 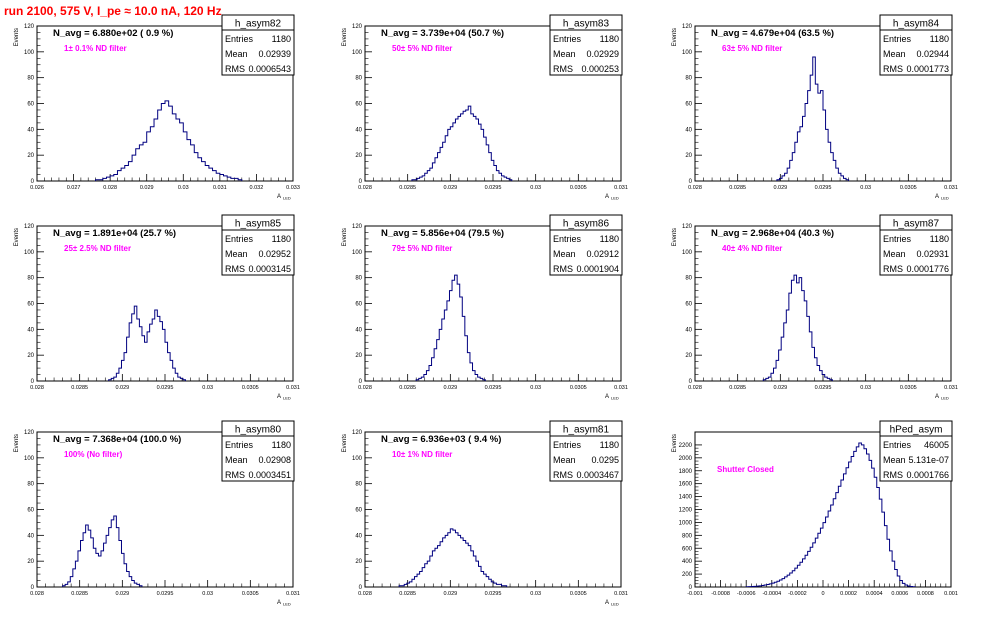 I want to click on x-tick-label: 0.0295, so click(x=165, y=388).